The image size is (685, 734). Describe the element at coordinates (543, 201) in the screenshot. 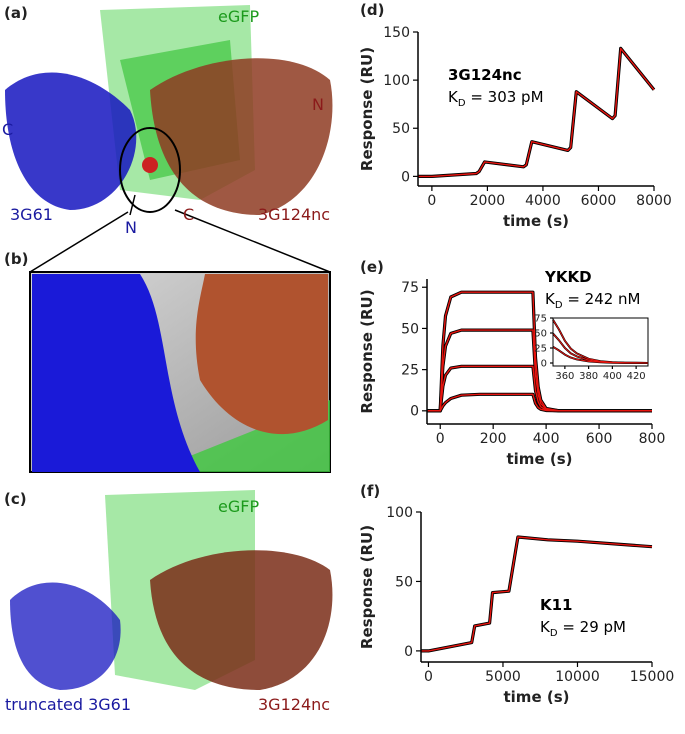

I see `x-tick-label: 4000` at that location.